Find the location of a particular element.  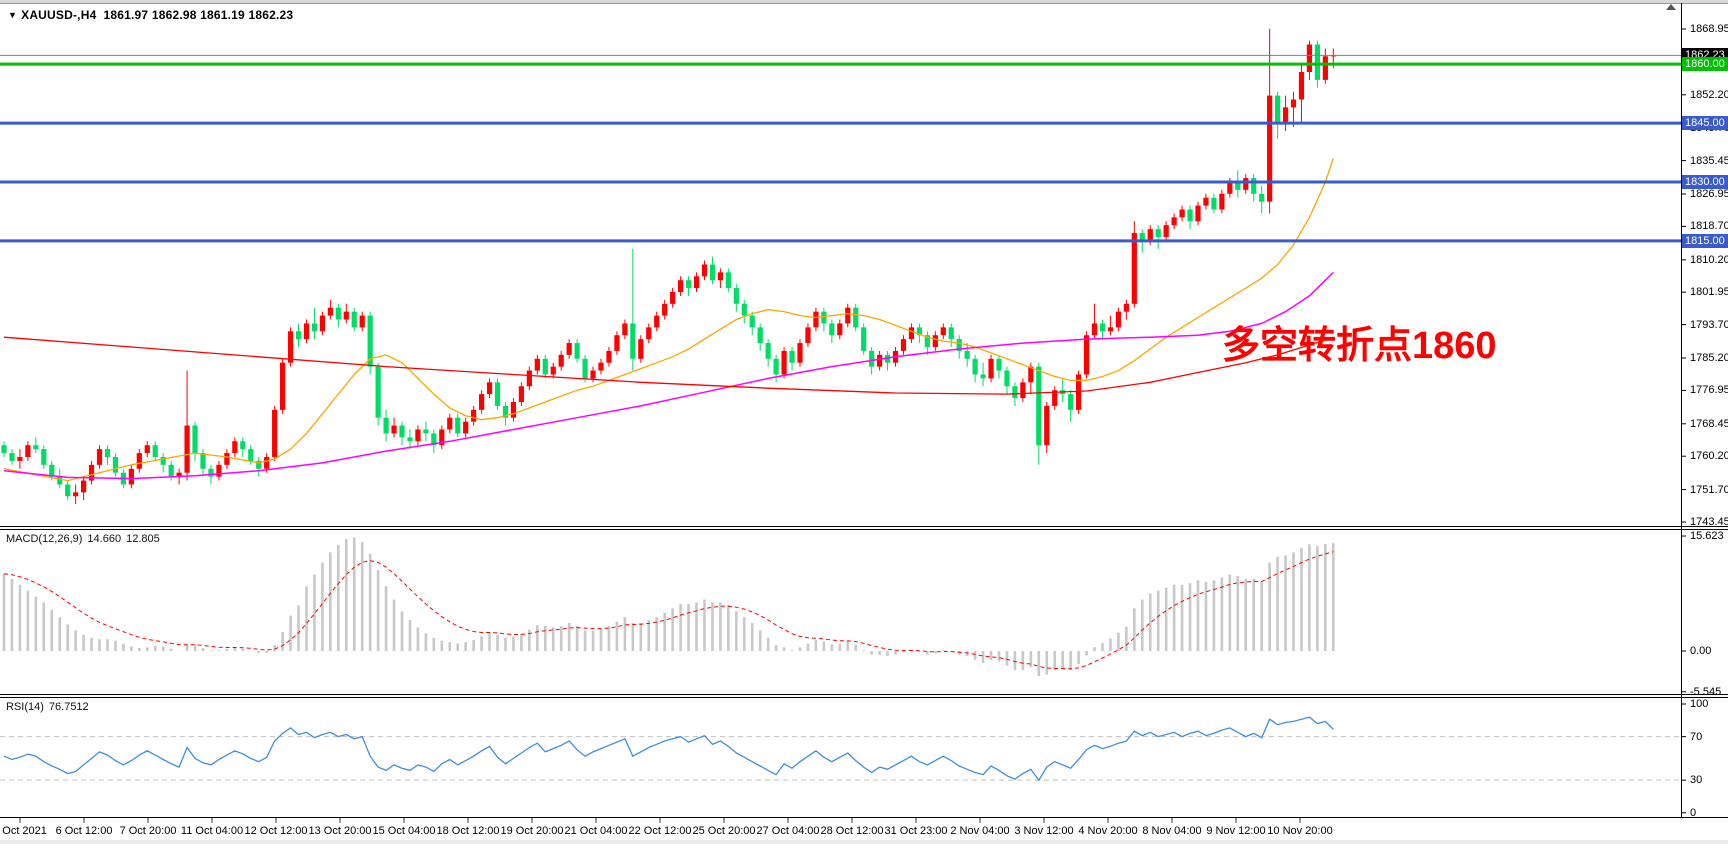

macd-axis-label: -5.545 is located at coordinates (1706, 691).